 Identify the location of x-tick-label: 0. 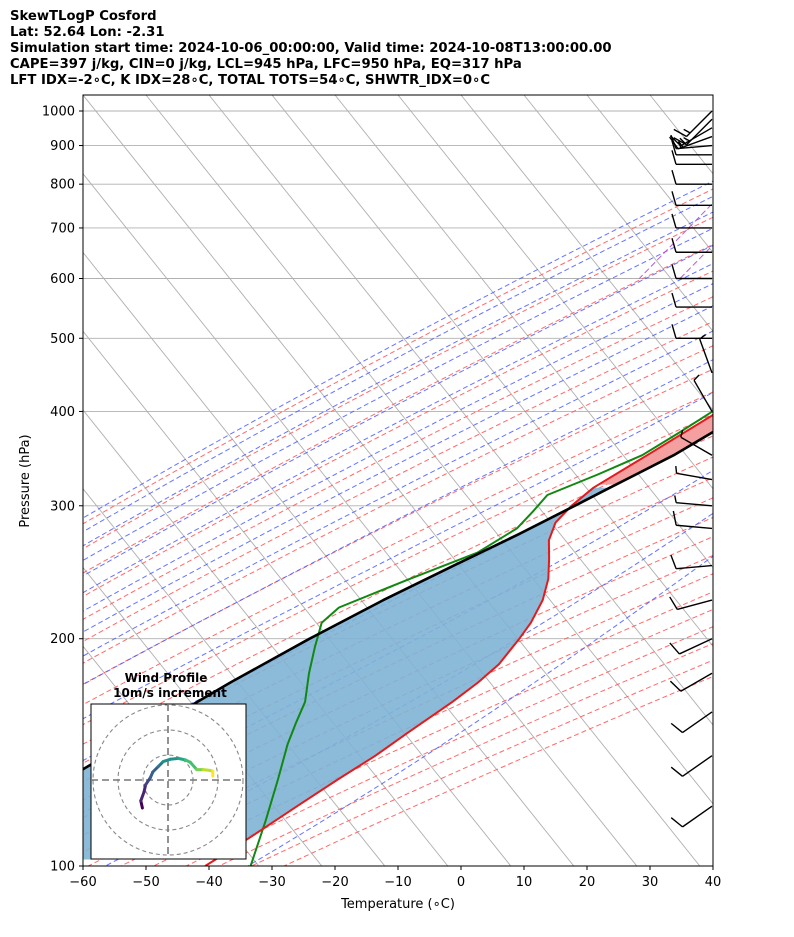
(461, 882).